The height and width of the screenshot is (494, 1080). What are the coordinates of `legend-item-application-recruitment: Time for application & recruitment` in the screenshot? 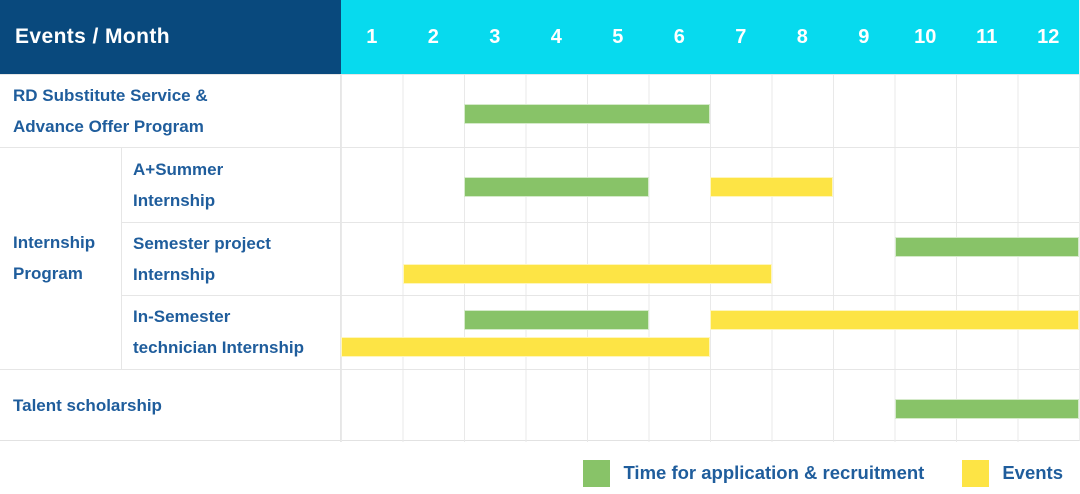 It's located at (754, 473).